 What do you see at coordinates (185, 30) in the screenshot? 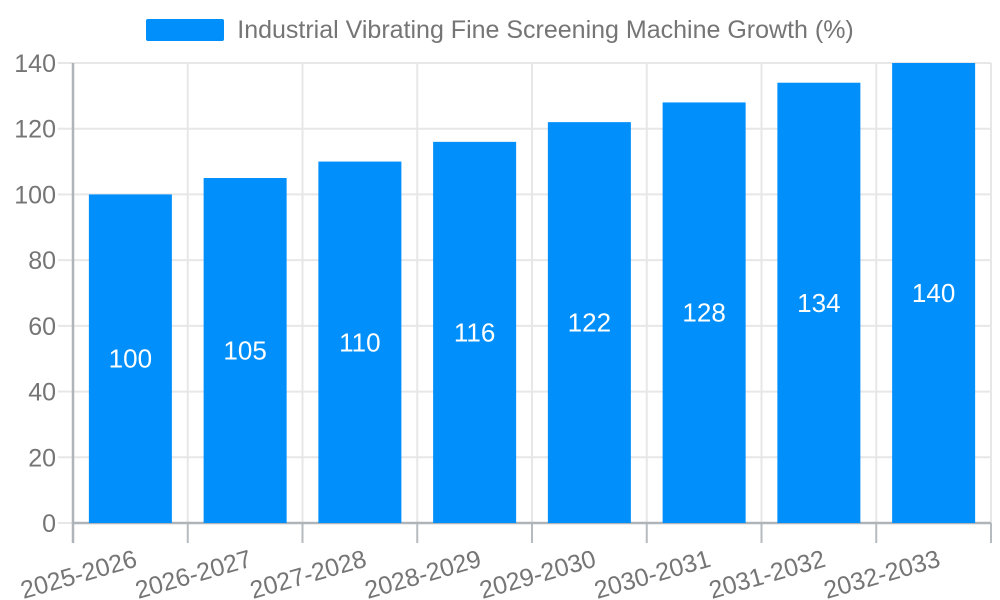
I see `legend-marker-icon` at bounding box center [185, 30].